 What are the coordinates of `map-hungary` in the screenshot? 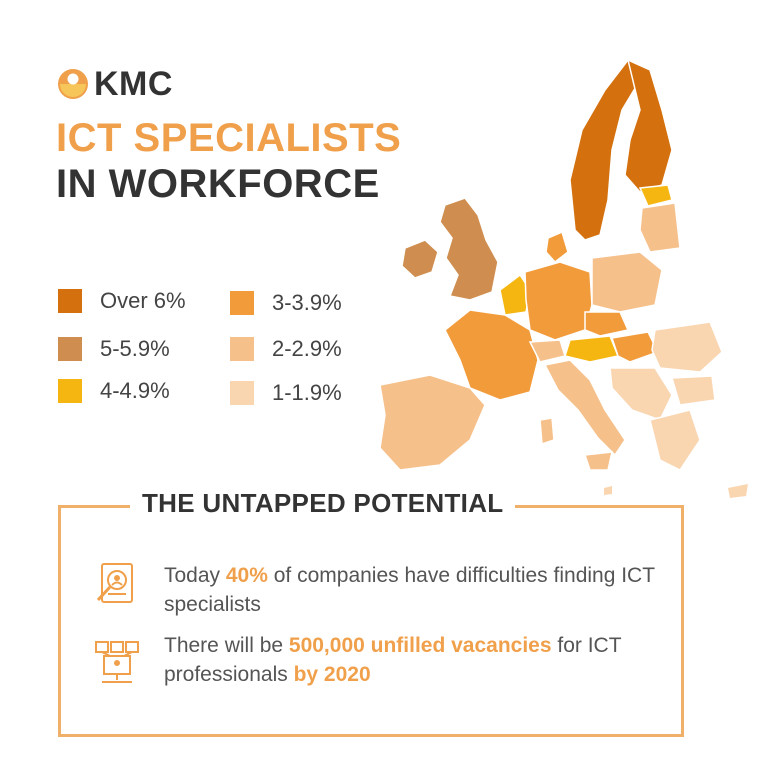 It's located at (635, 347).